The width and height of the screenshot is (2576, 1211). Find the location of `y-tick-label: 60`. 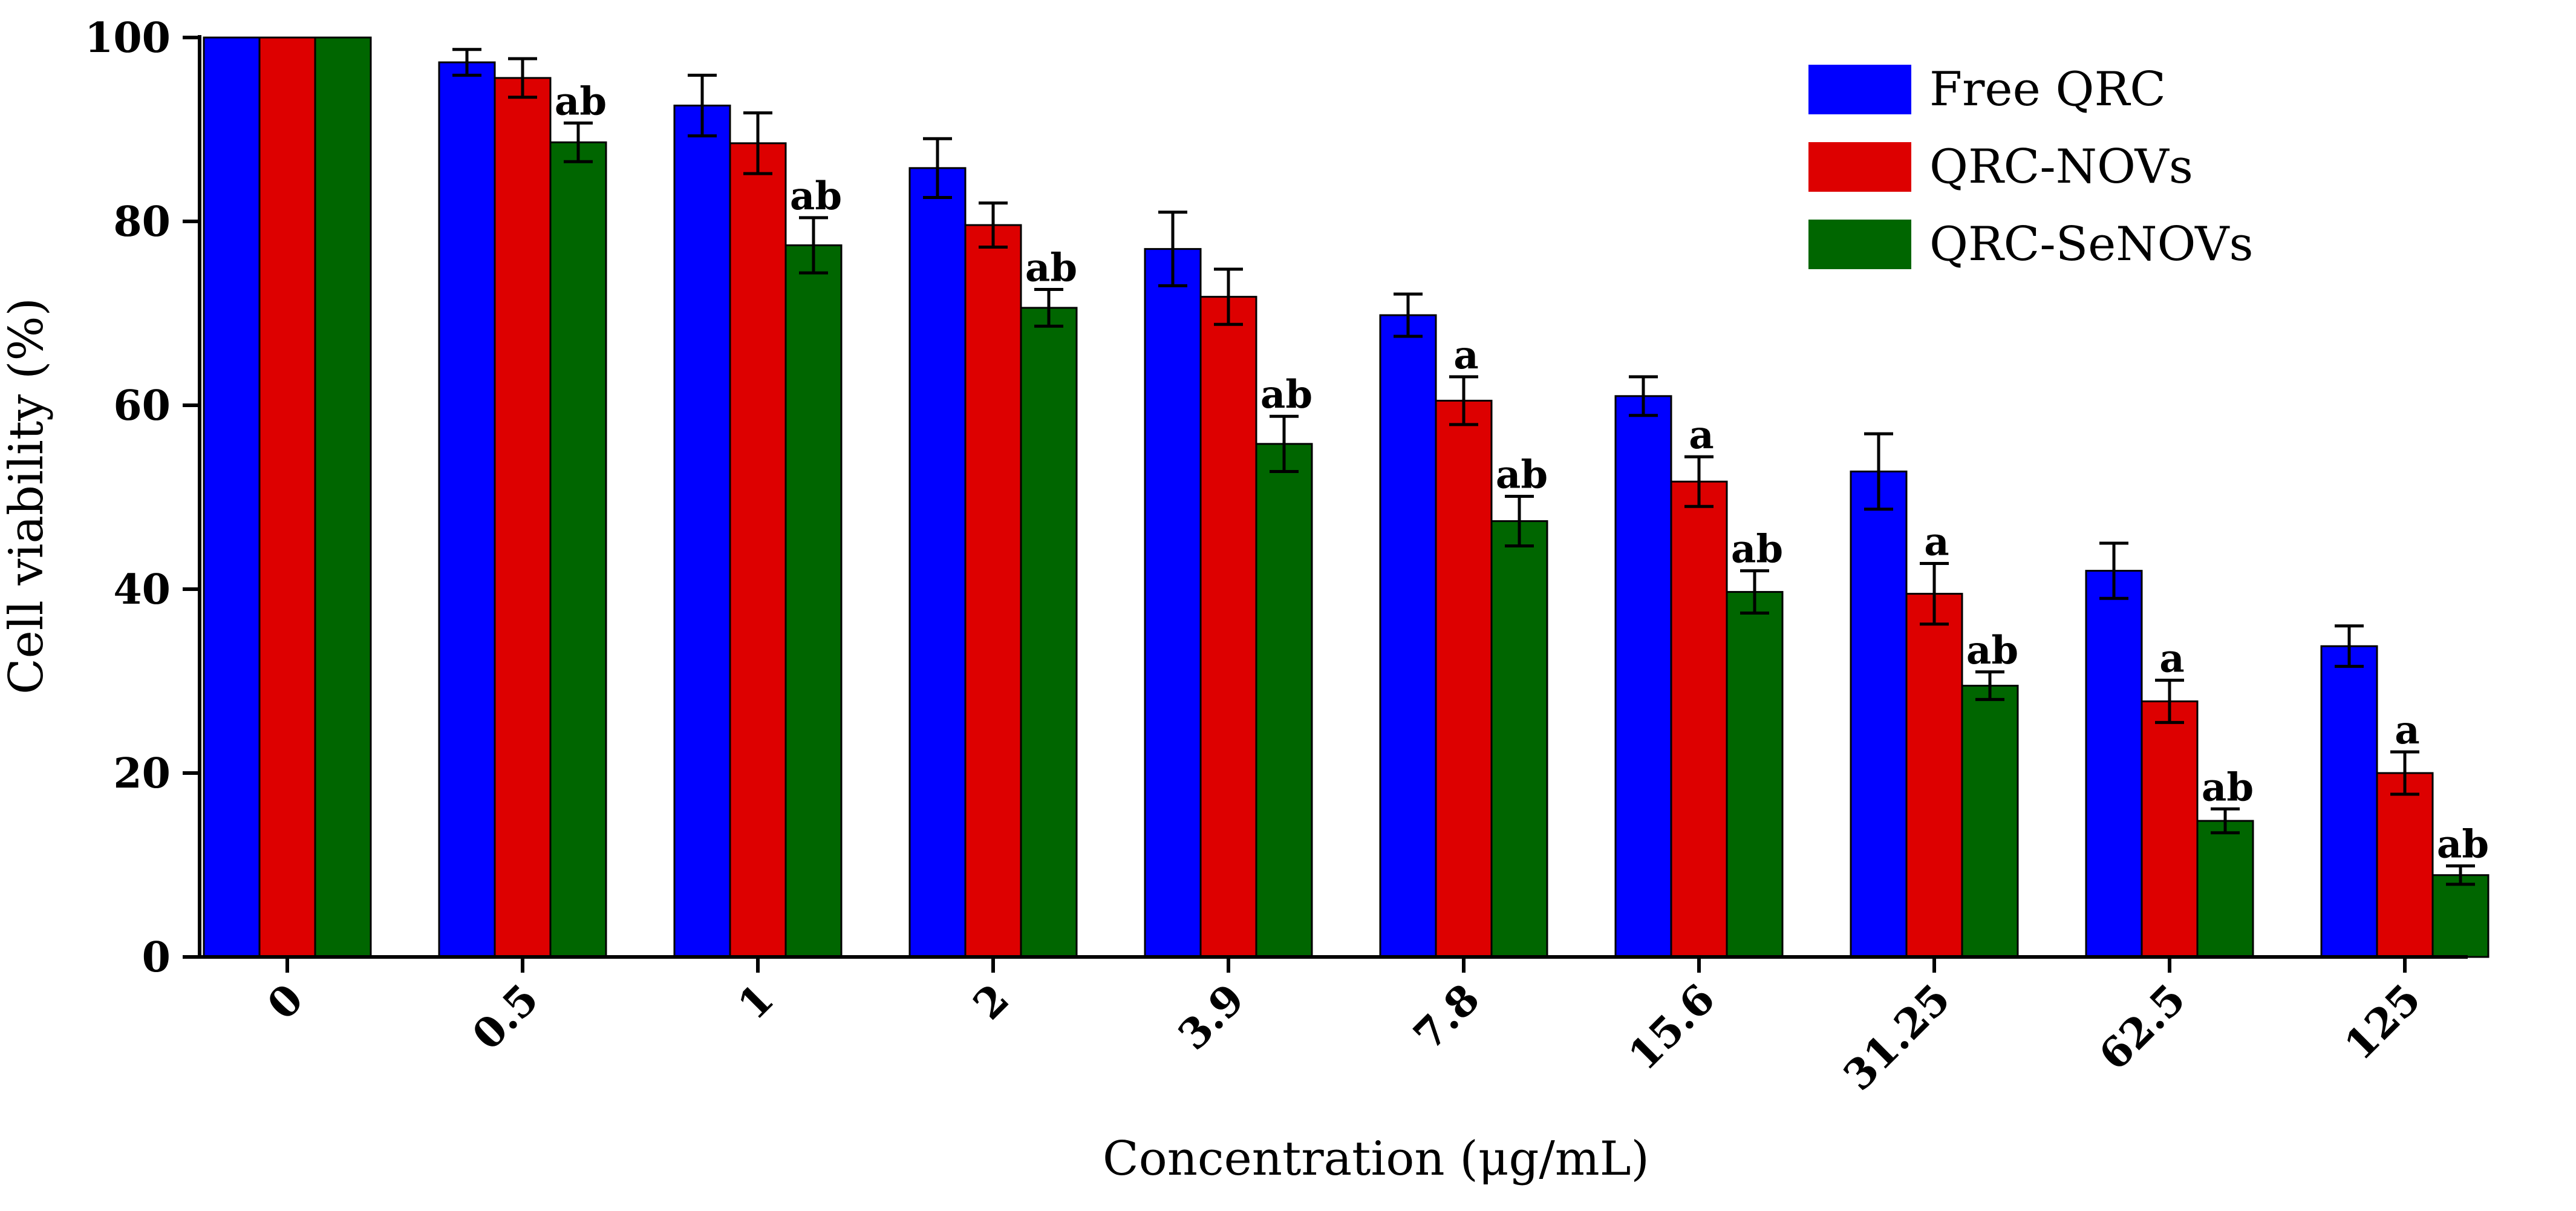

y-tick-label: 60 is located at coordinates (142, 406).